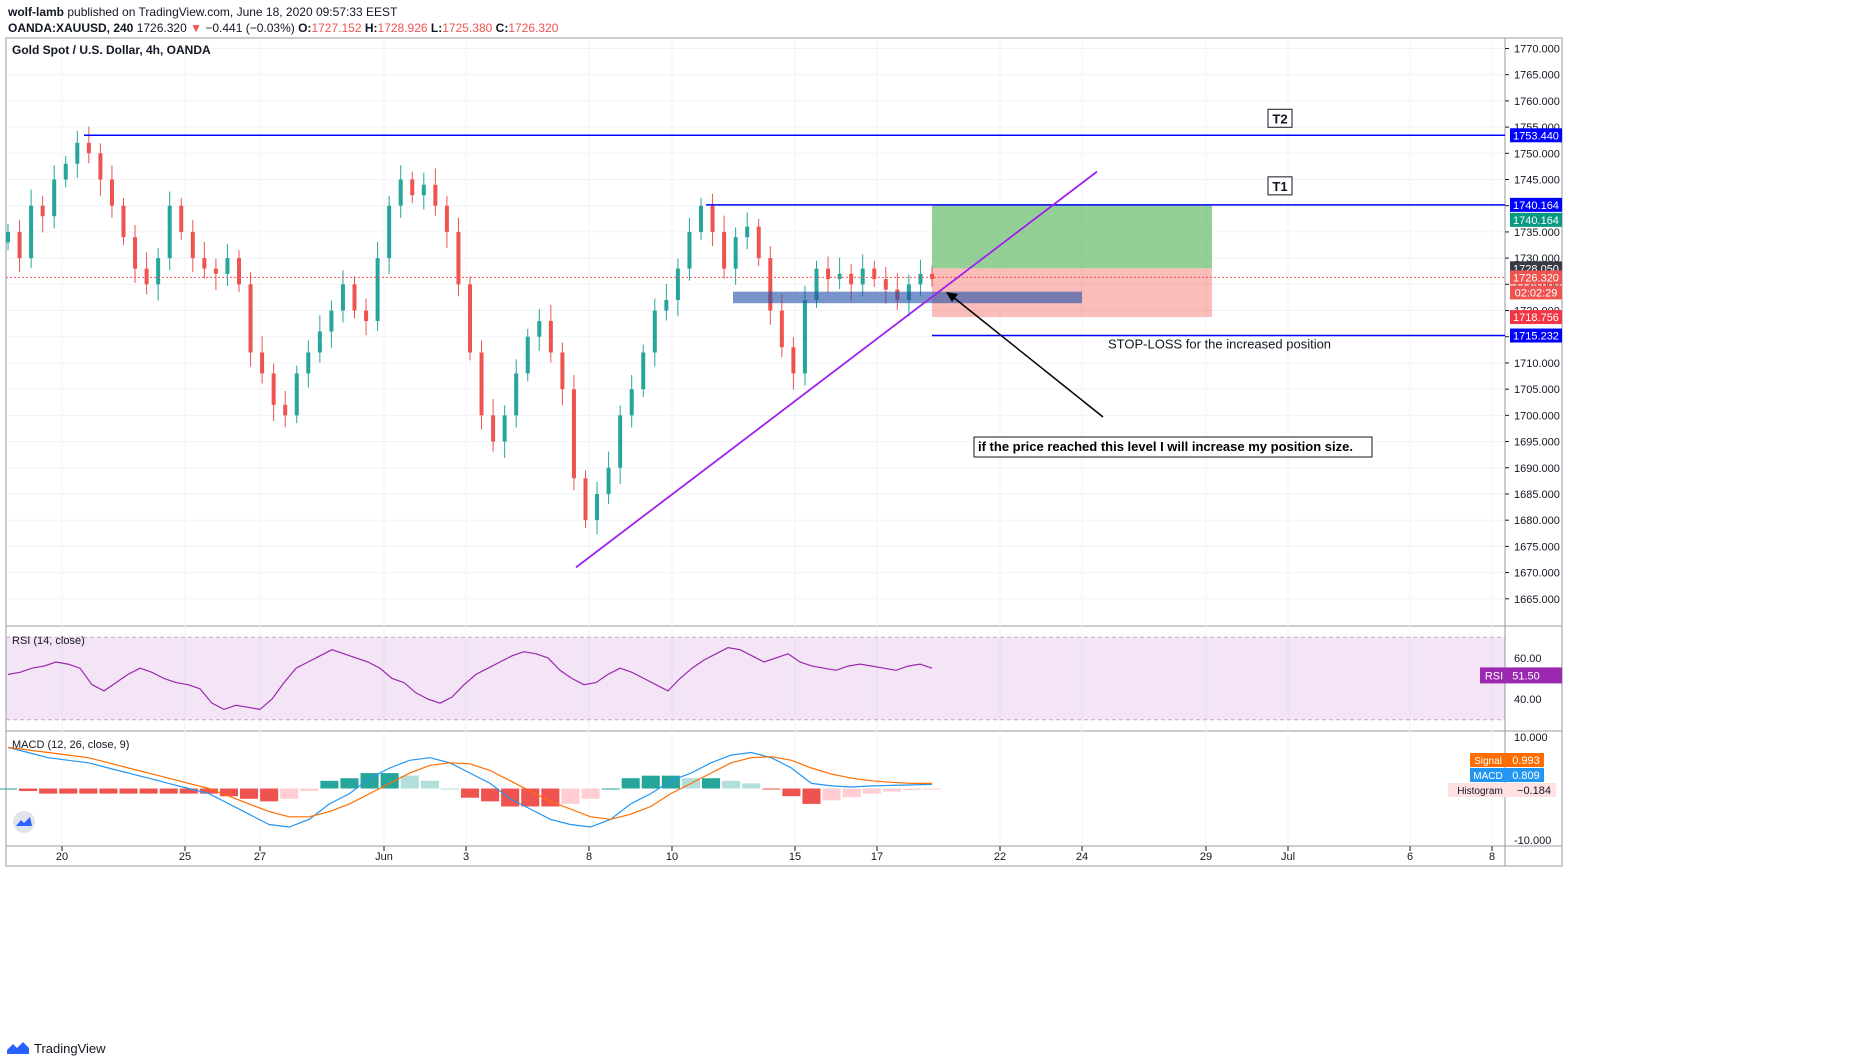 This screenshot has width=1860, height=1064. What do you see at coordinates (402, 28) in the screenshot?
I see `high-value: 1728.926` at bounding box center [402, 28].